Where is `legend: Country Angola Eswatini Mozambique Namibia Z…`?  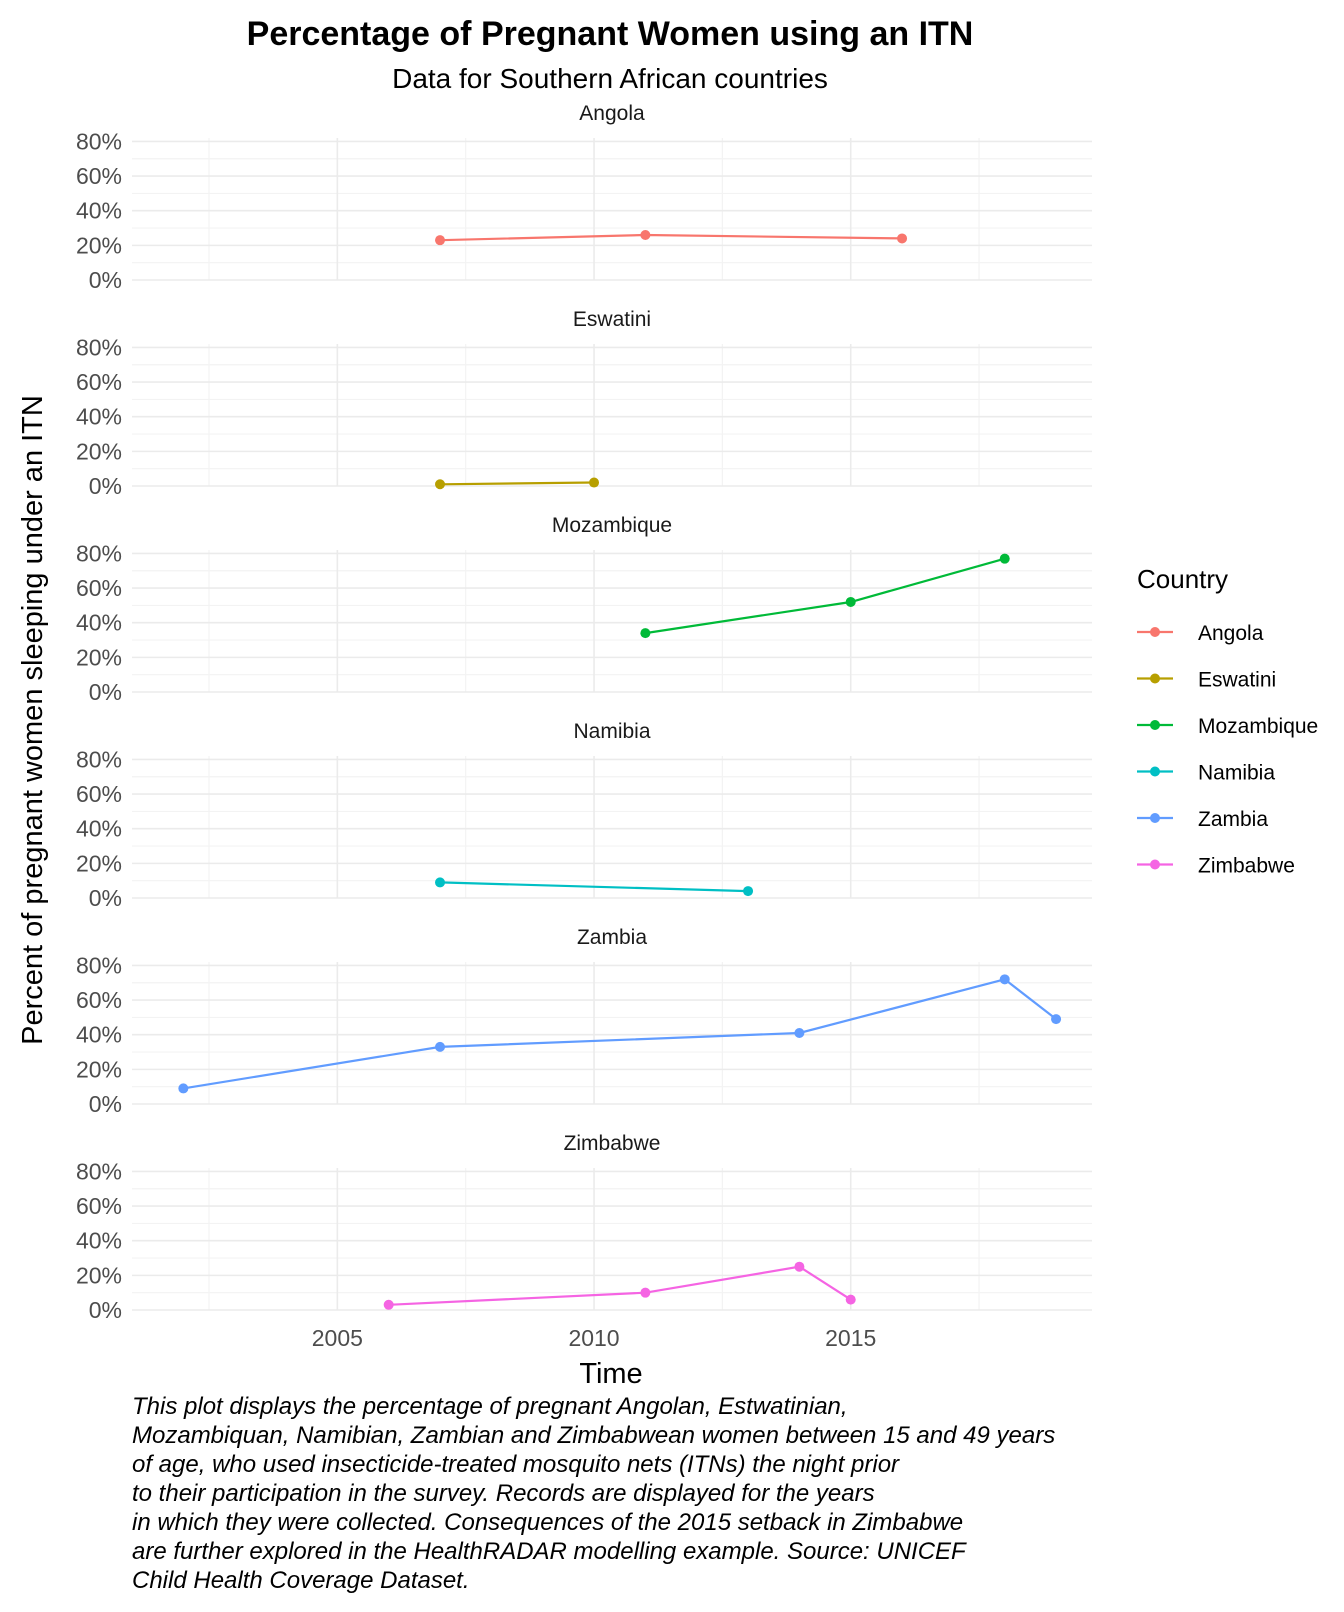
legend: Country Angola Eswatini Mozambique Namibia Z… is located at coordinates (1227, 721).